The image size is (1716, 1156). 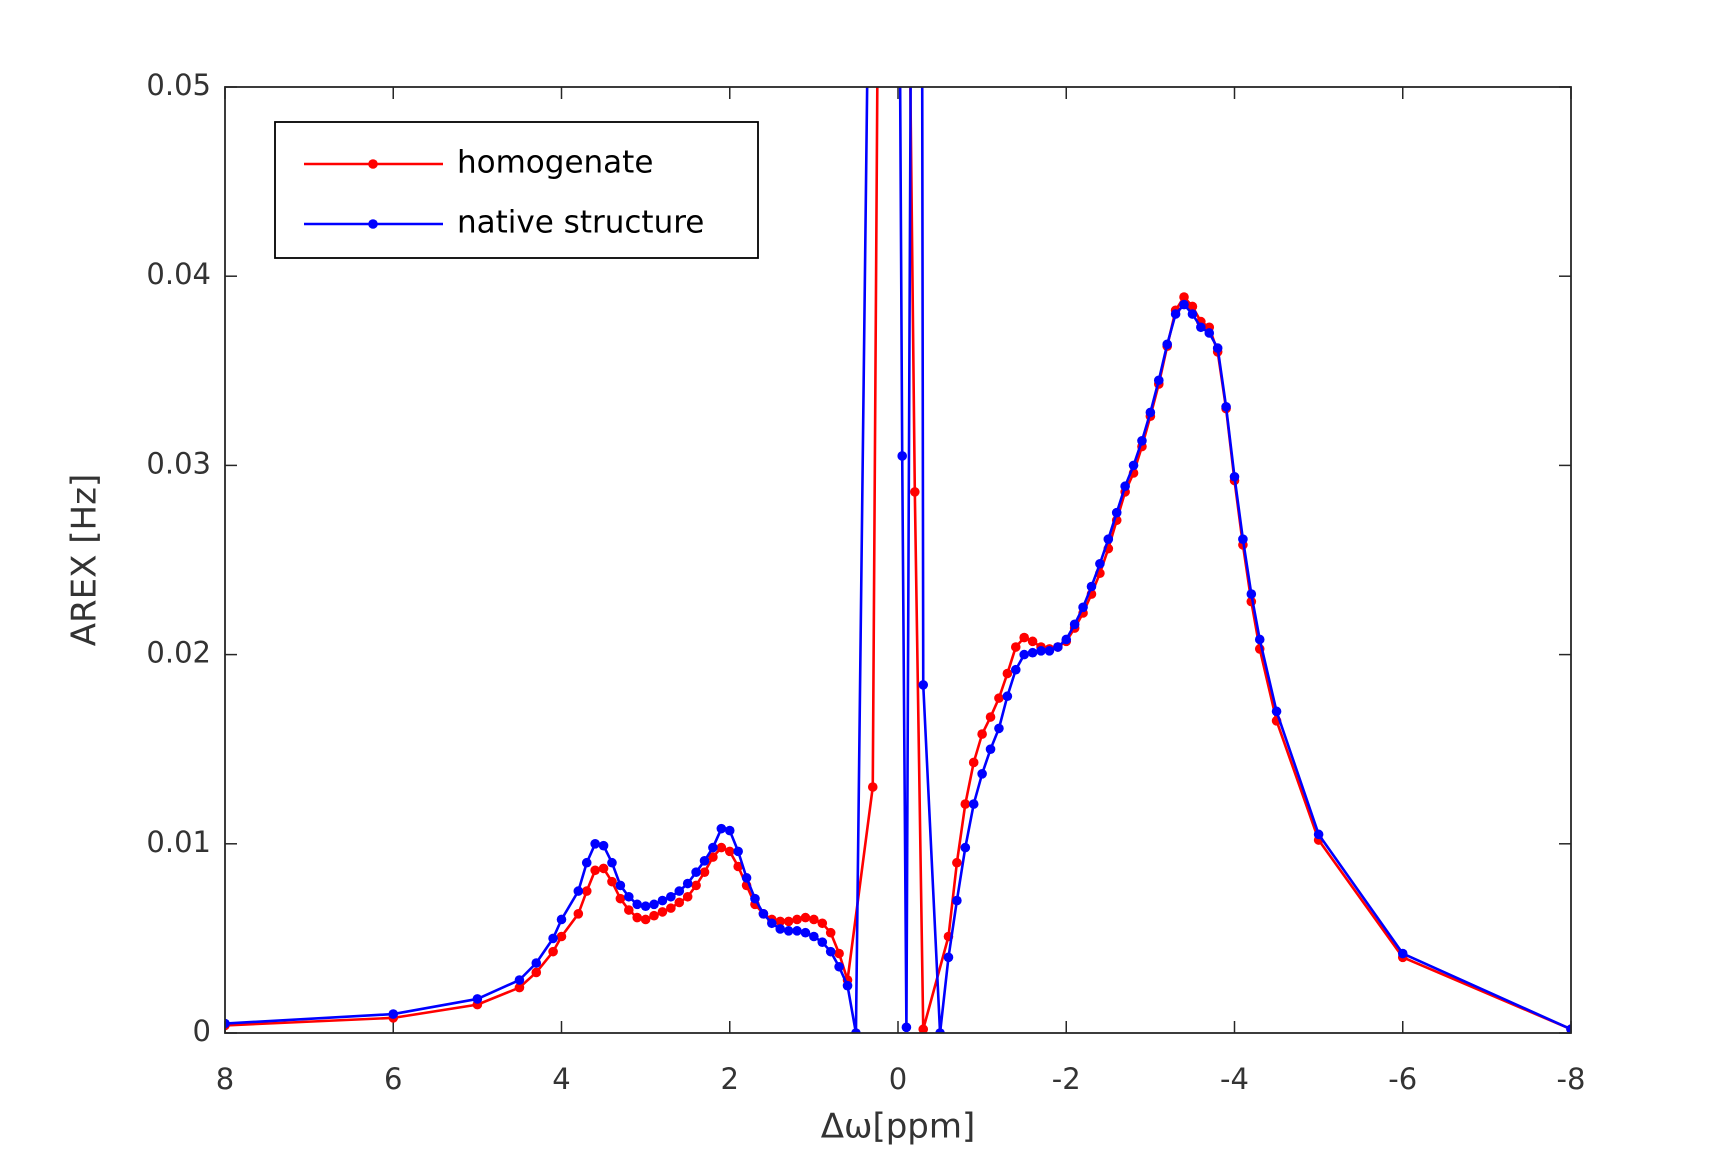 I want to click on legend-marker, so click(x=373, y=164).